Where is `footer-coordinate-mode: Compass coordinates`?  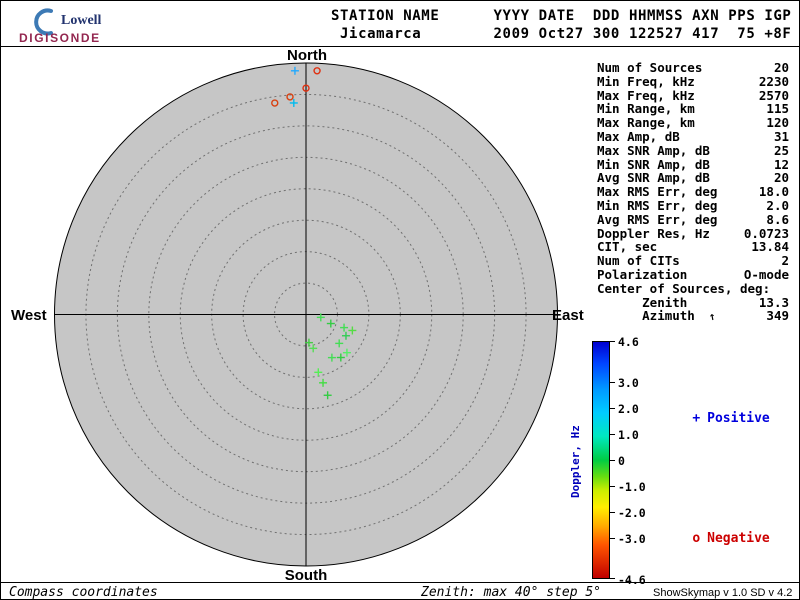 footer-coordinate-mode: Compass coordinates is located at coordinates (83, 592).